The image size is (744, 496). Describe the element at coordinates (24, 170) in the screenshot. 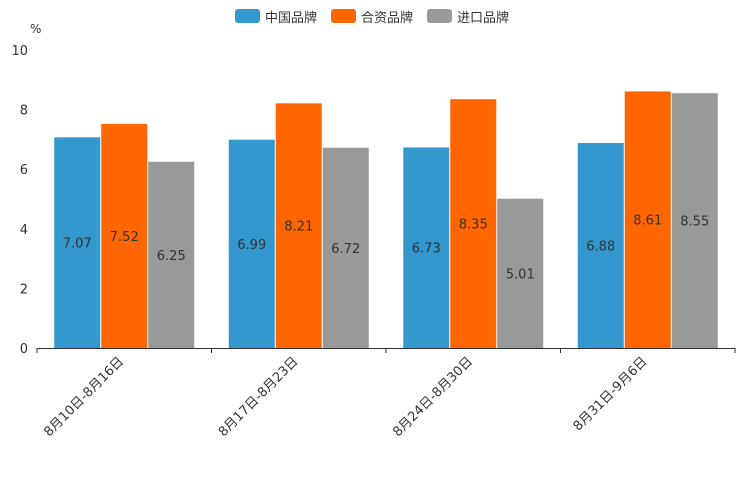

I see `y-tick-label: 6` at that location.